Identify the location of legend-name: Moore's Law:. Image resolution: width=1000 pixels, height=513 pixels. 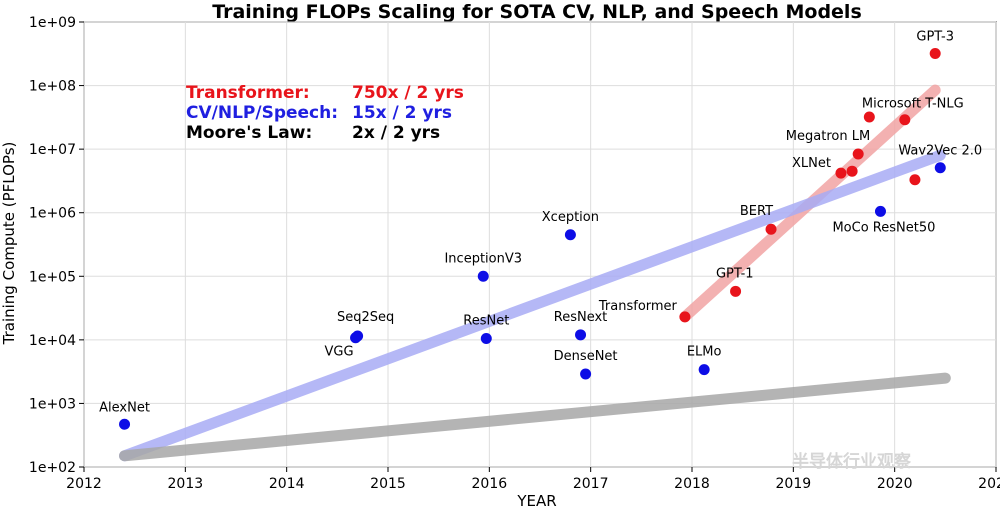
(249, 133).